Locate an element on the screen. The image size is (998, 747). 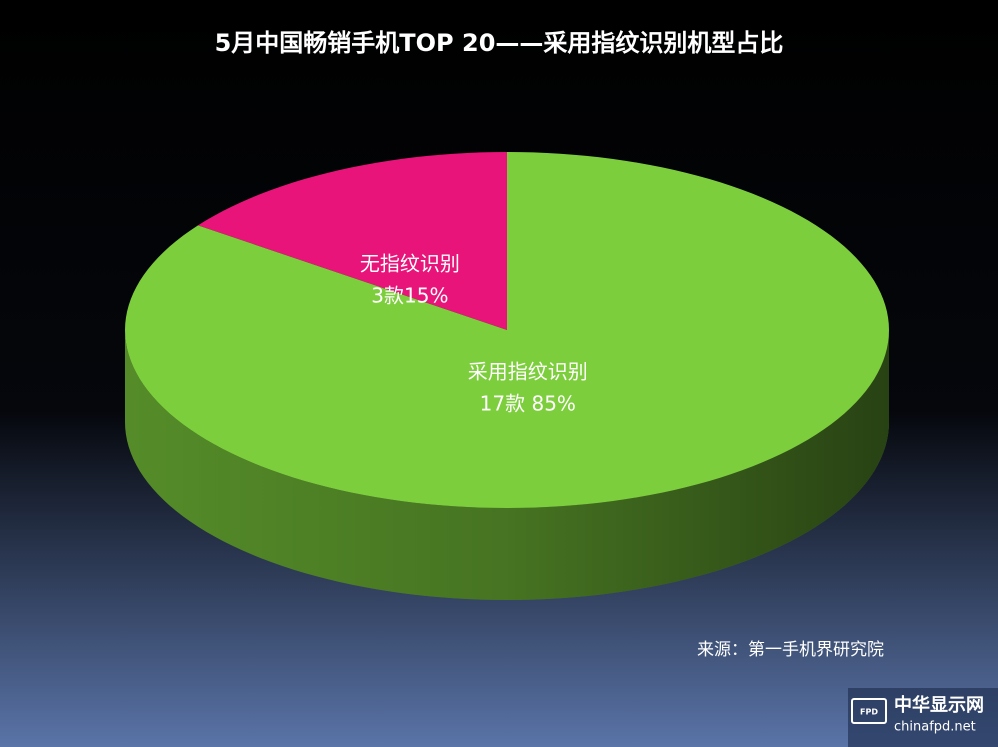
watermark-icon is located at coordinates (869, 711).